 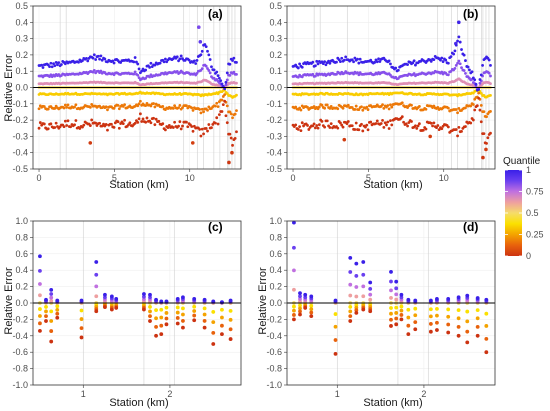 I want to click on y-tick-label: -0.2, so click(x=20, y=120).